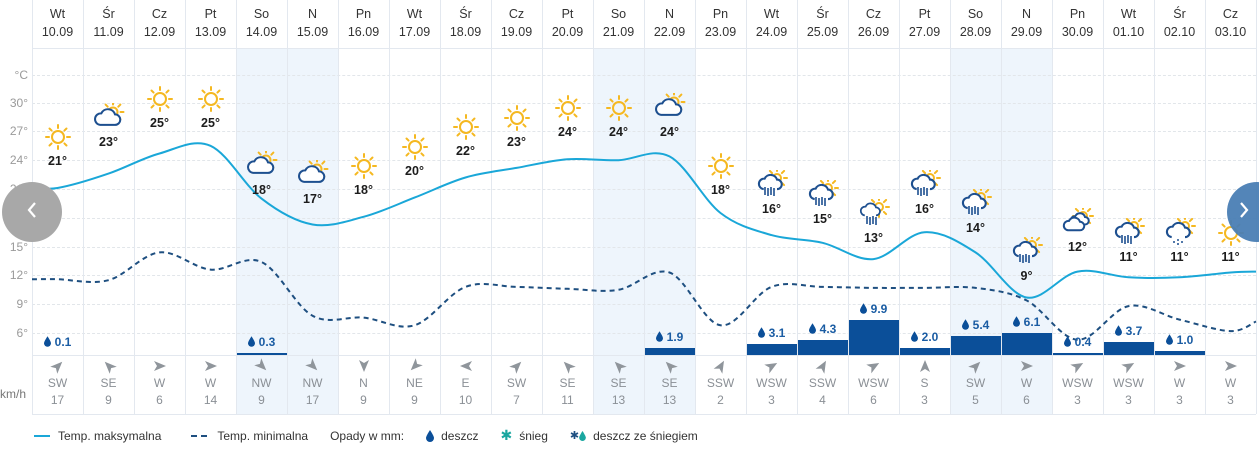 The height and width of the screenshot is (453, 1259). What do you see at coordinates (363, 32) in the screenshot?
I see `day-date: 16.09` at bounding box center [363, 32].